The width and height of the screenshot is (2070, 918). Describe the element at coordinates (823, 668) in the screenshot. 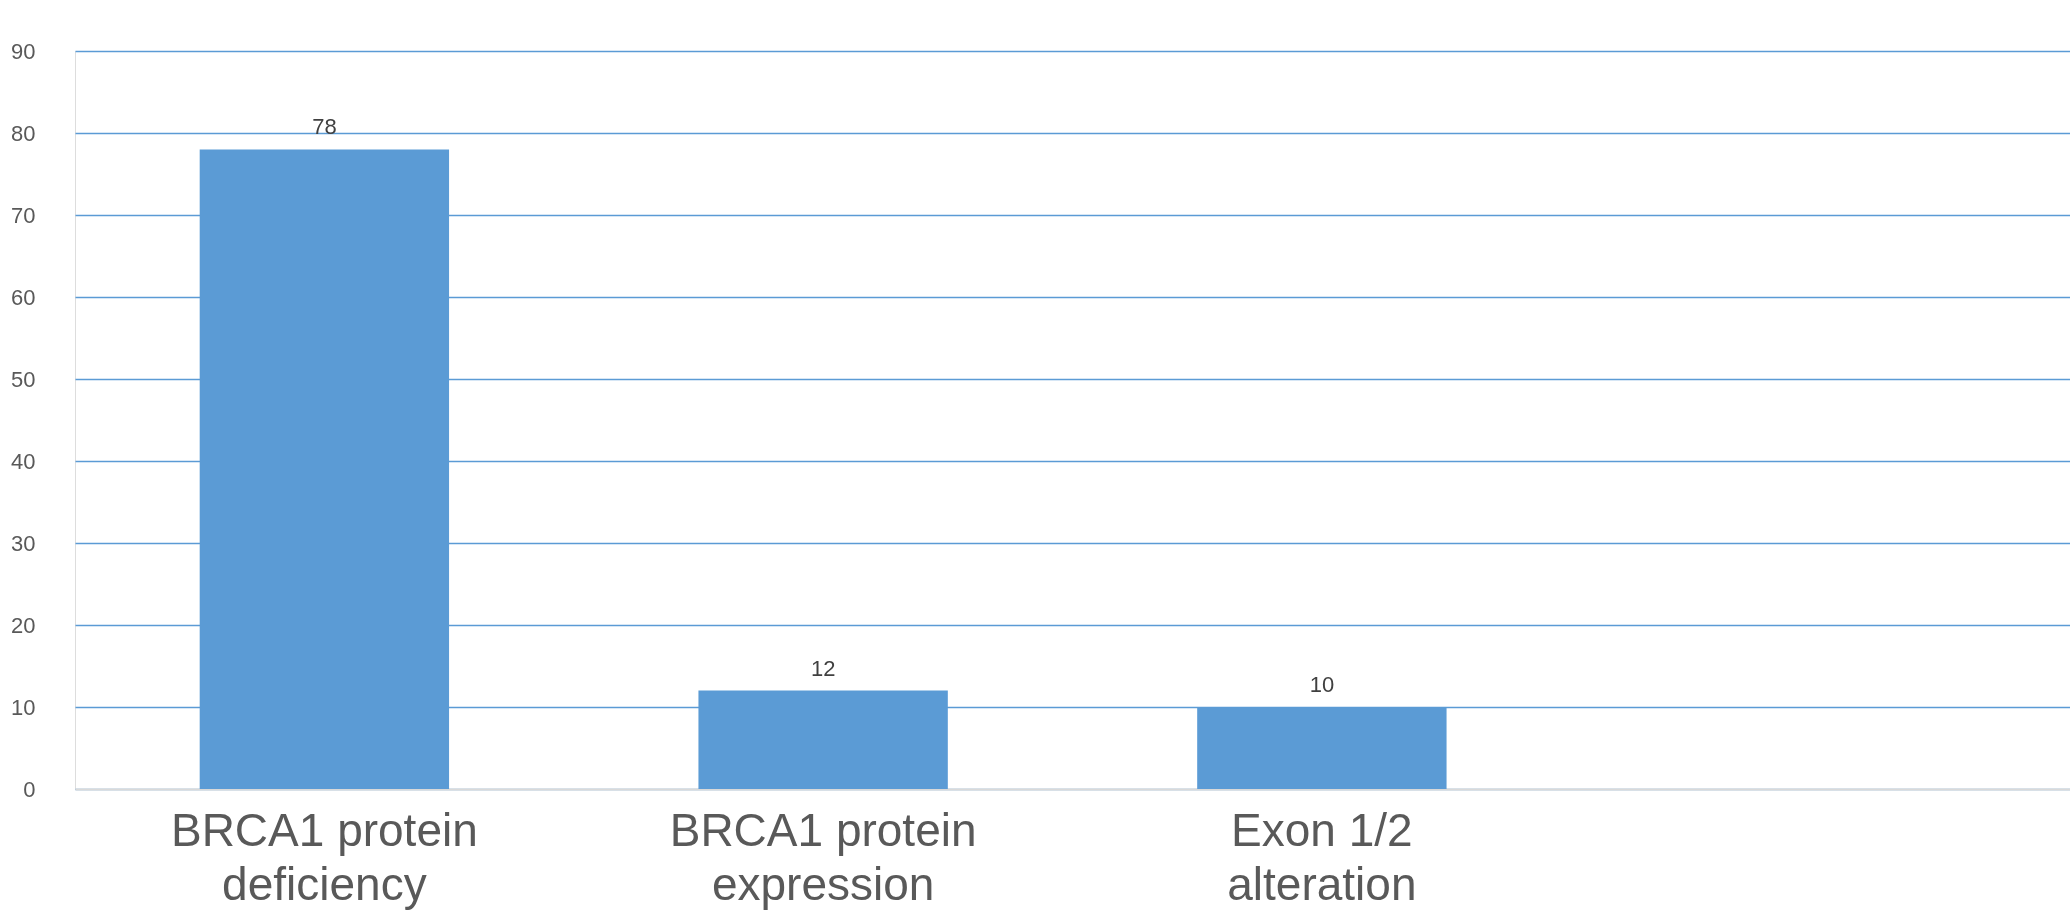

I see `data-label: 12` at that location.